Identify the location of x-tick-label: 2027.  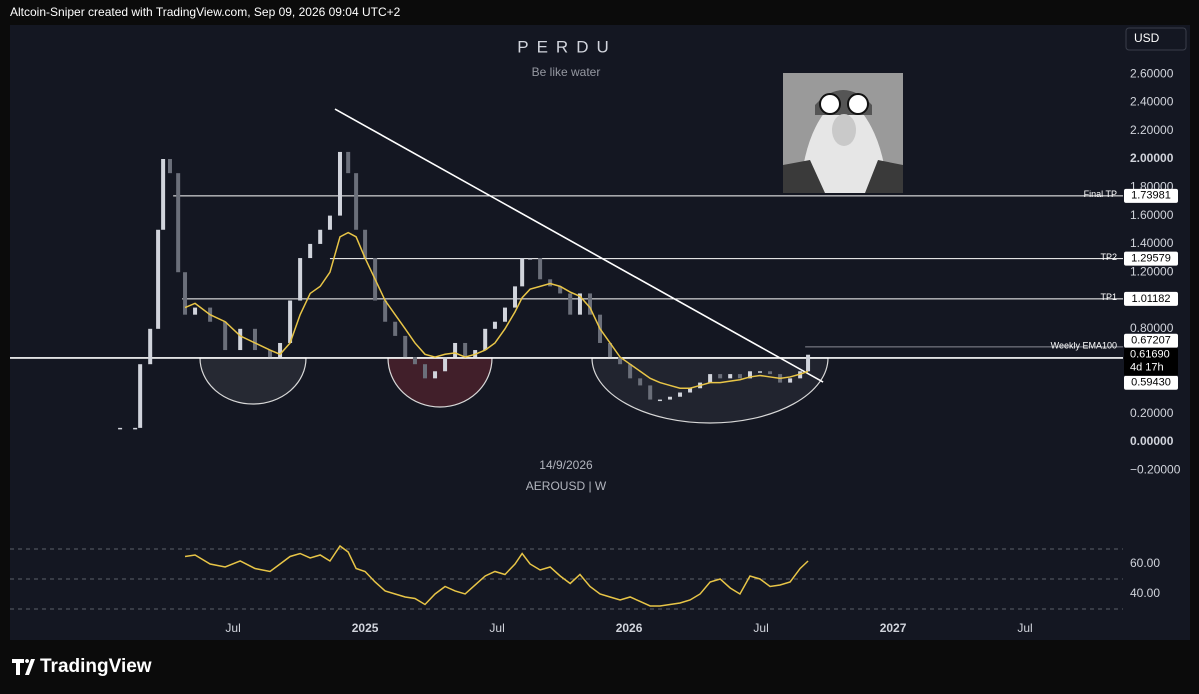
(893, 628).